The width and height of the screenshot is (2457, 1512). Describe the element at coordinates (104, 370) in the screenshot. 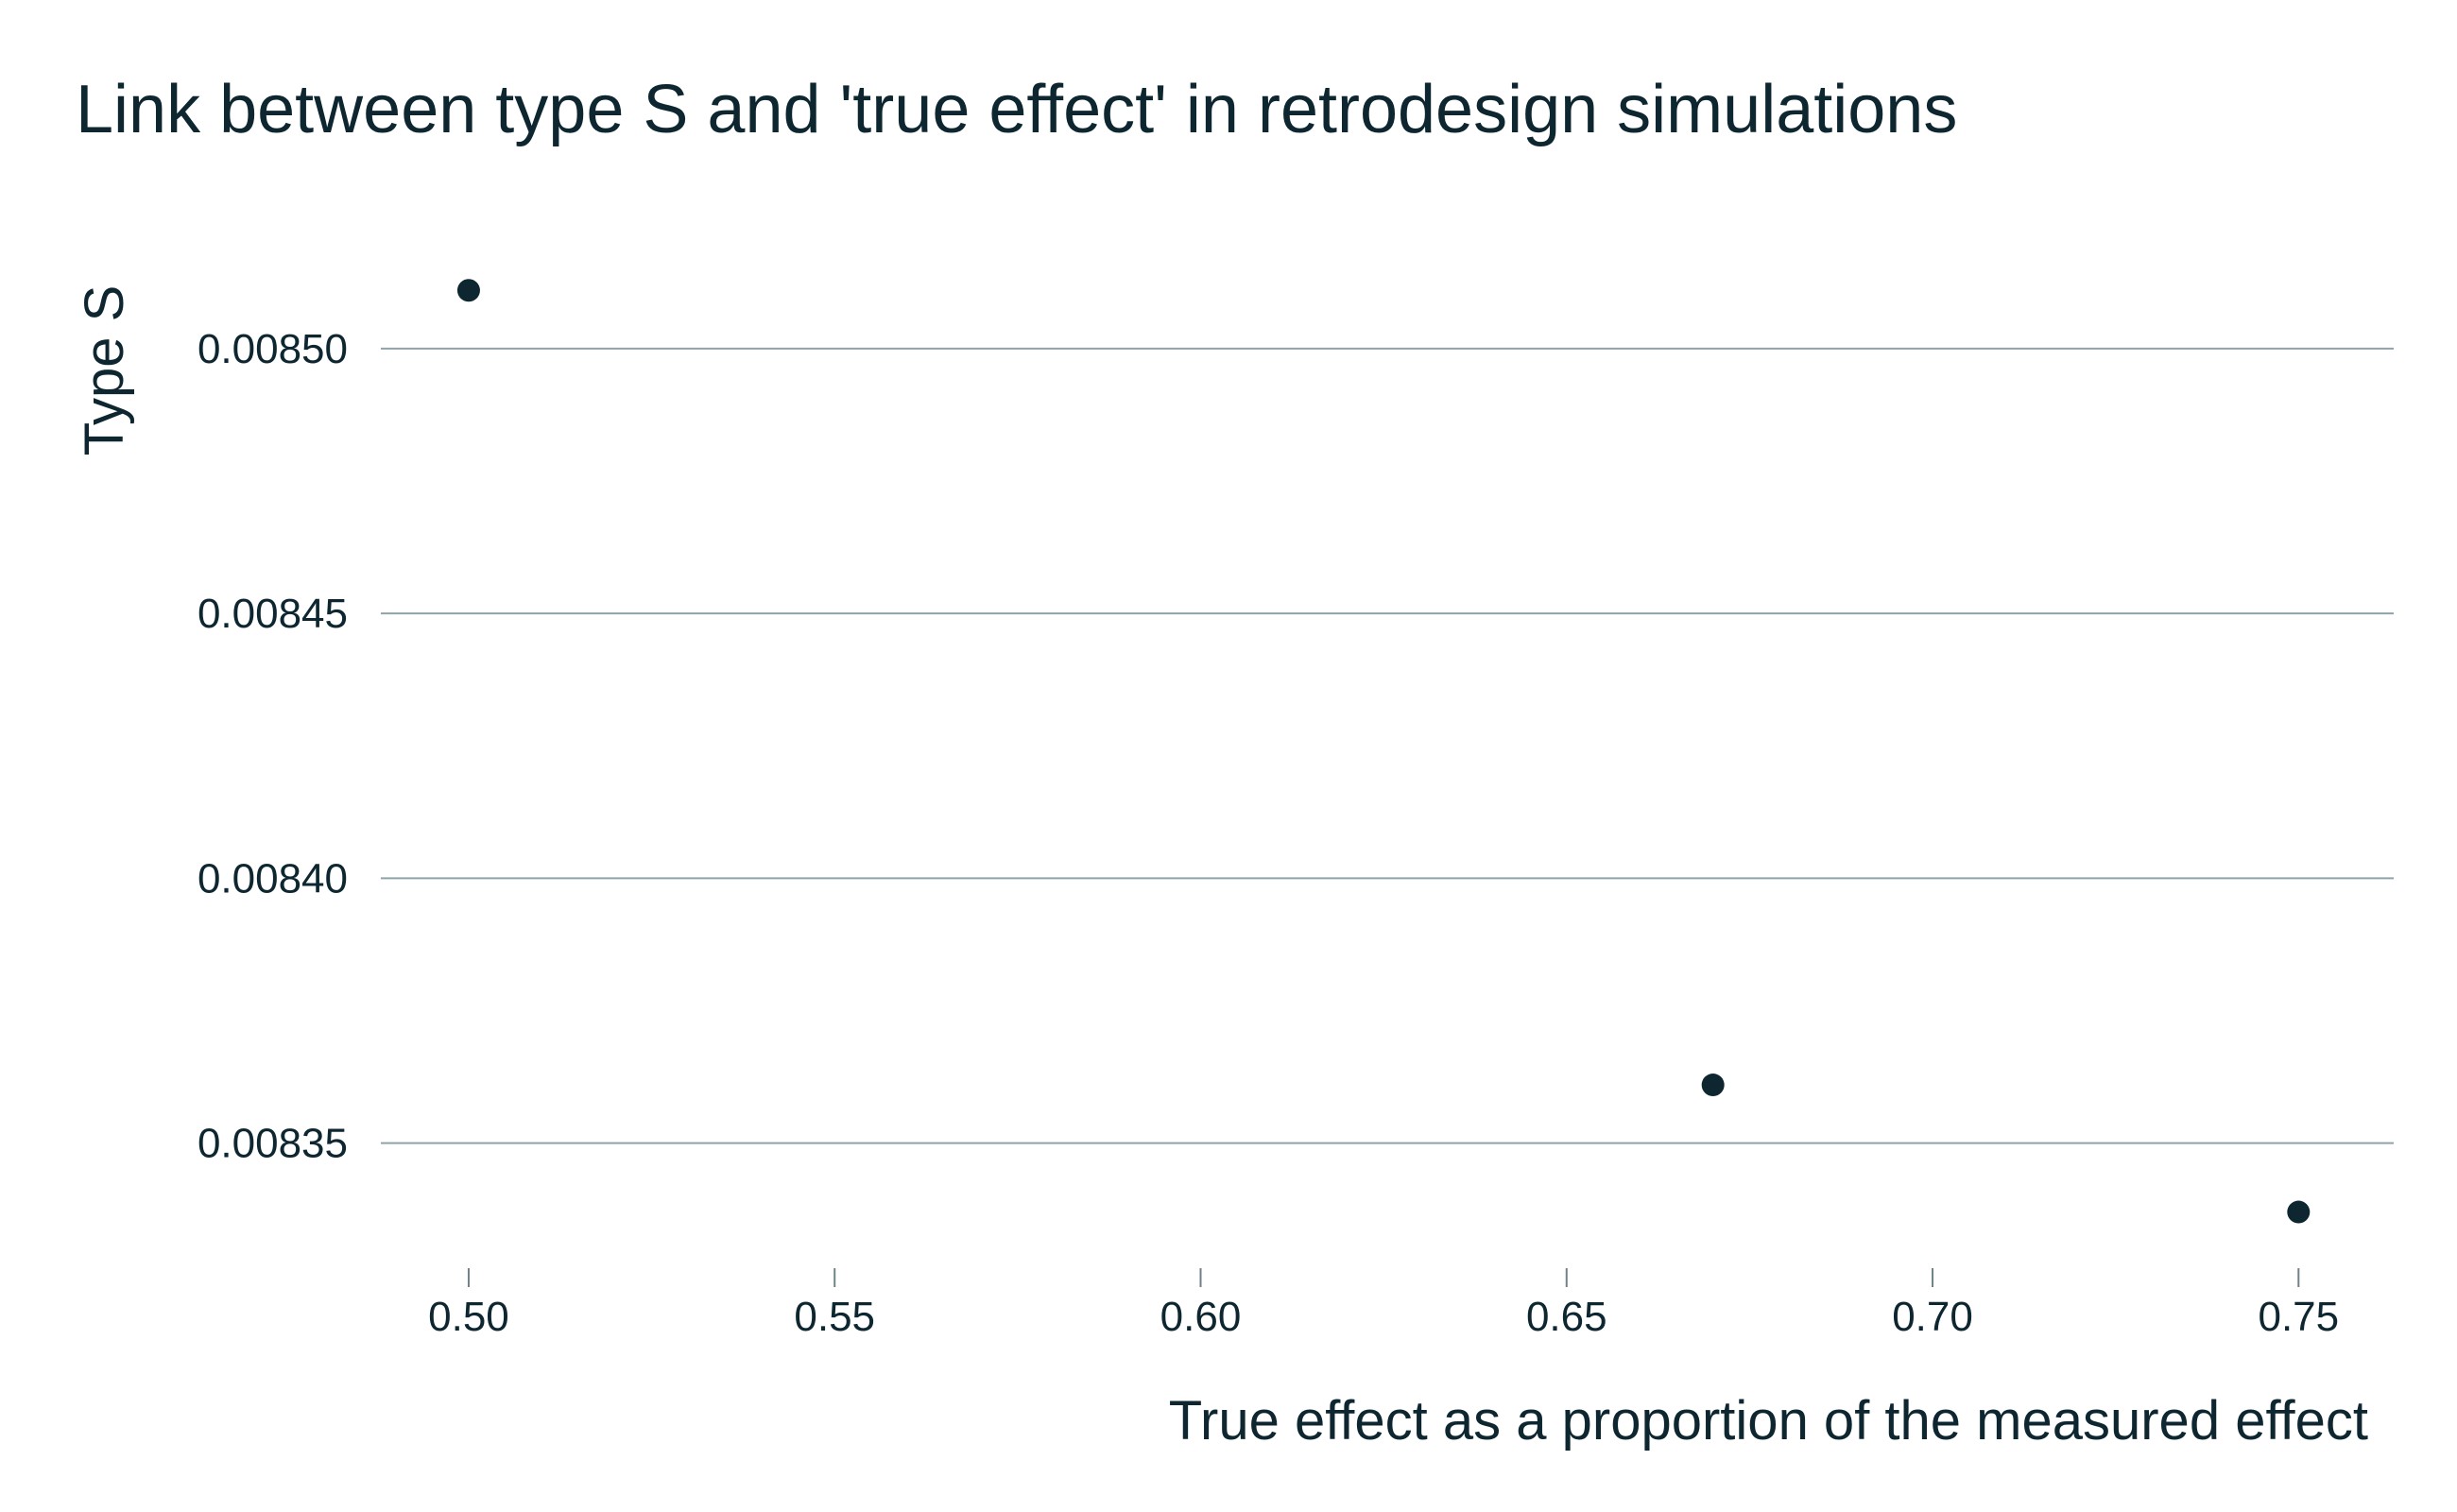

I see `y-axis-title: Type S` at that location.